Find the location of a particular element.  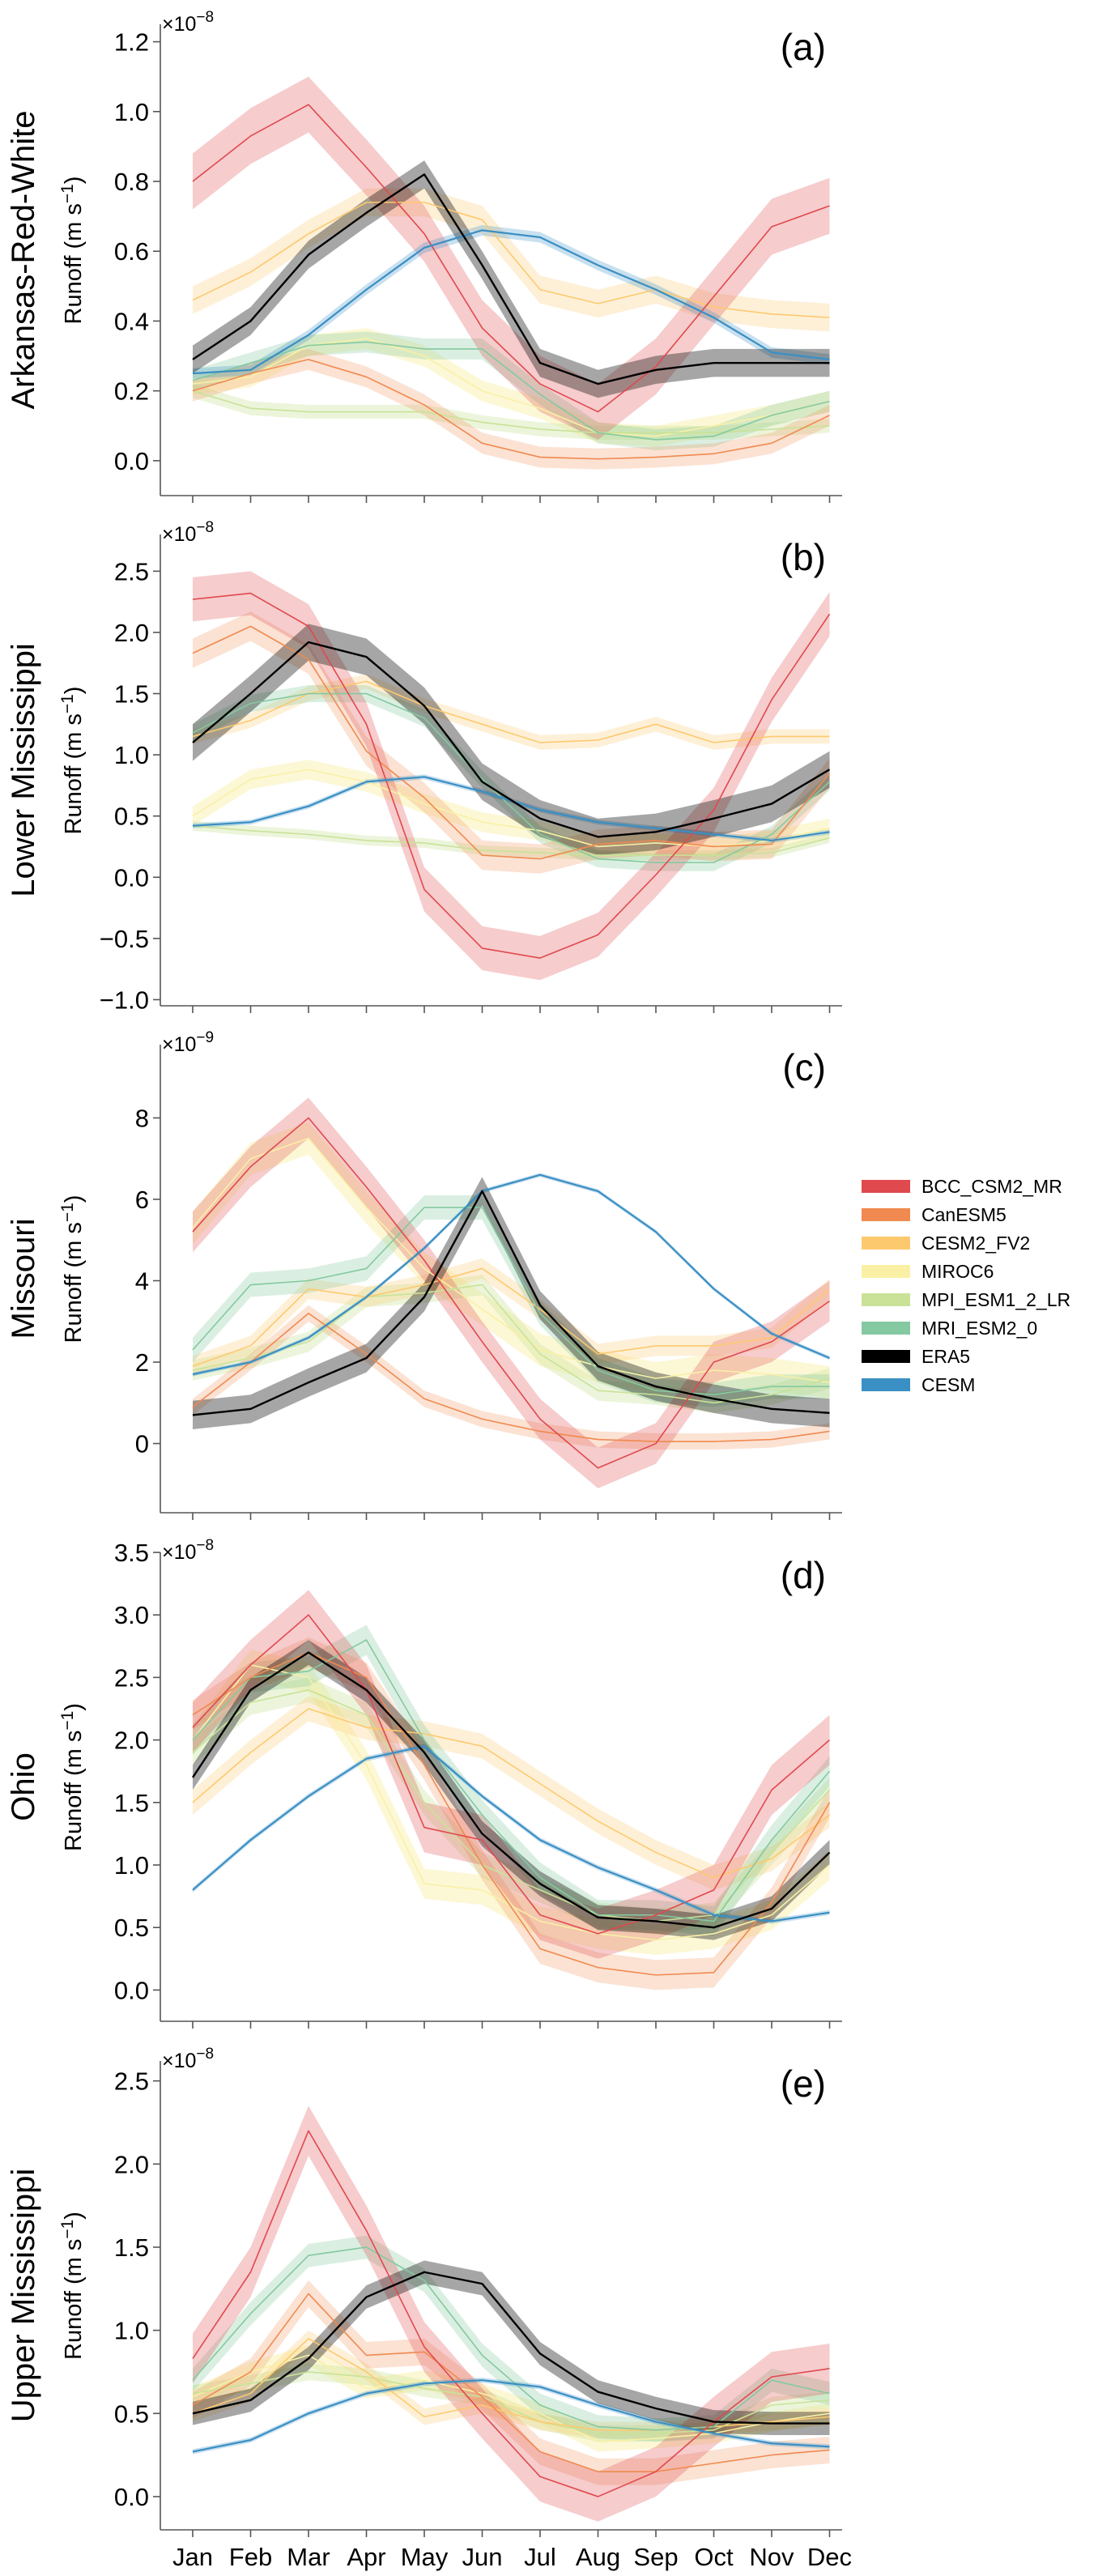

legend-label: MPI_ESM1_2_LR is located at coordinates (996, 1299).